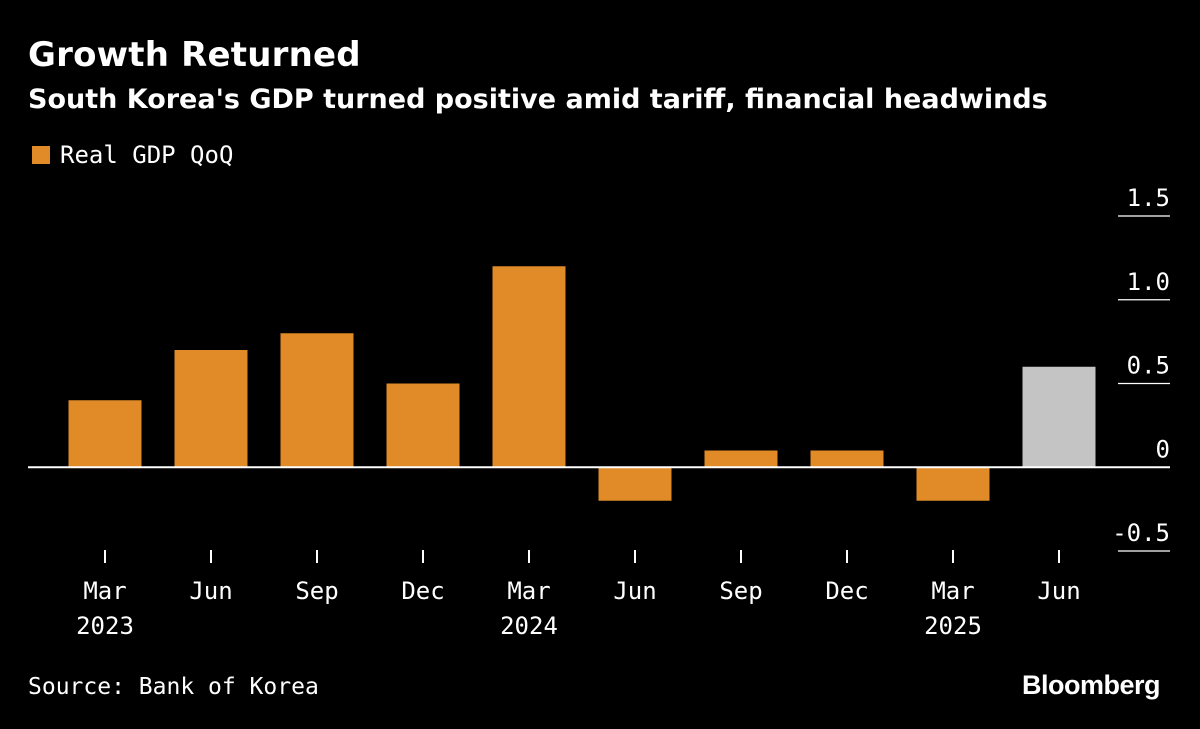 The width and height of the screenshot is (1200, 729). Describe the element at coordinates (1148, 366) in the screenshot. I see `y-tick-label: 0.5` at that location.